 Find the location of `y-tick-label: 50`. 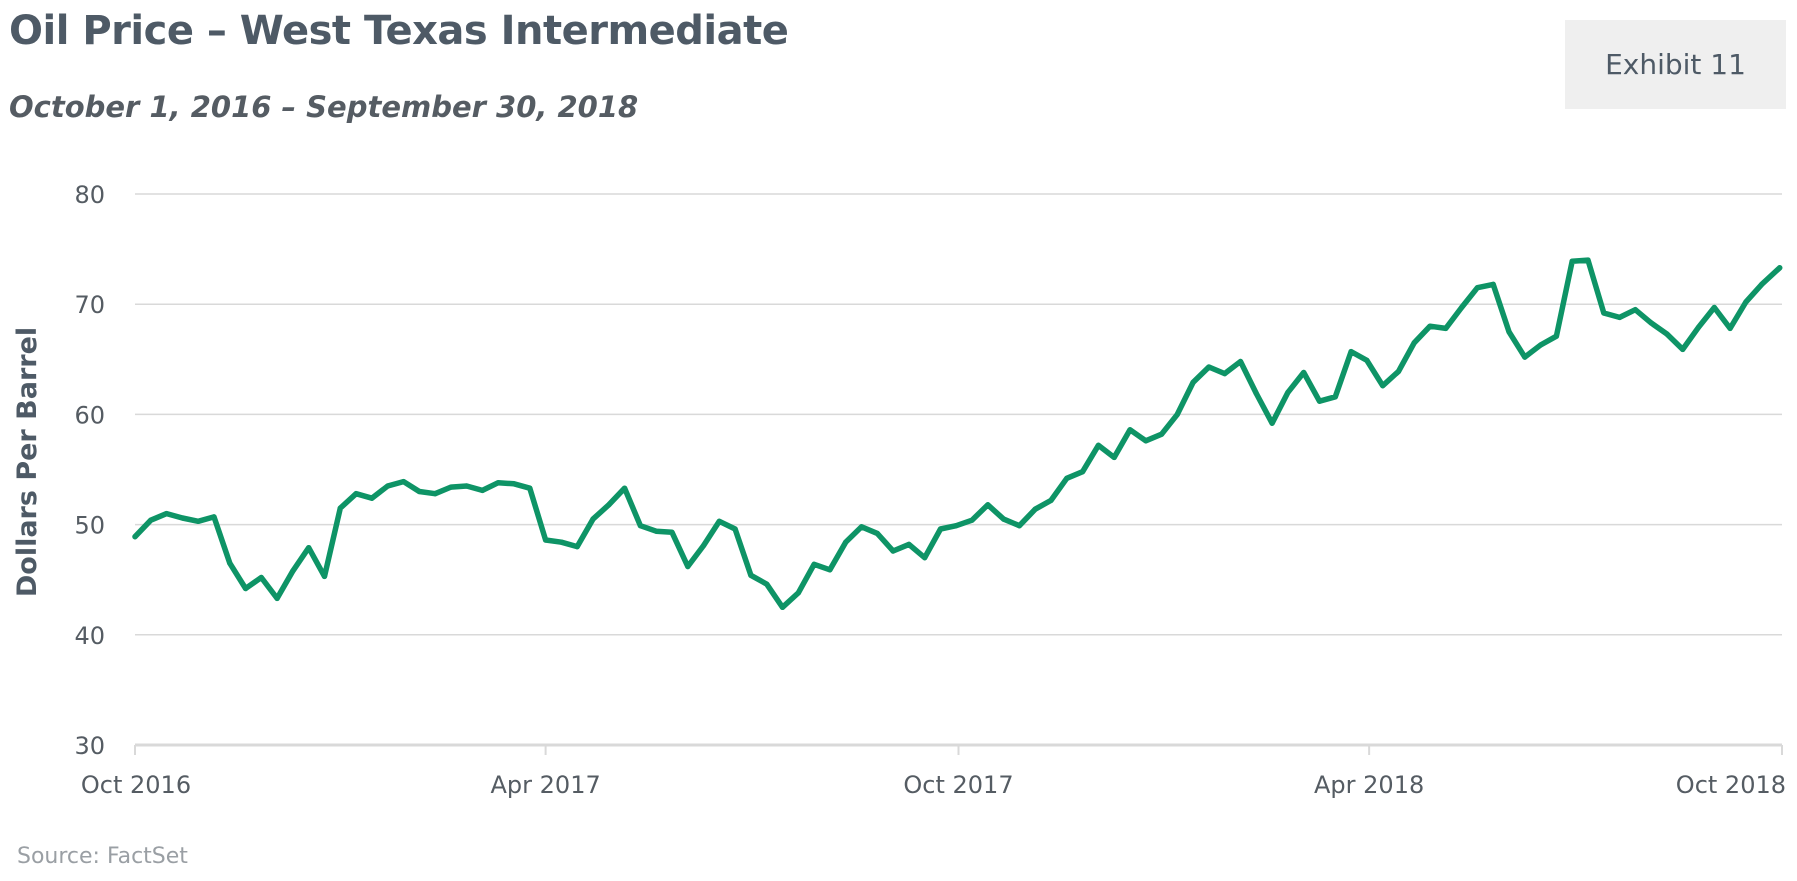

y-tick-label: 50 is located at coordinates (89, 526).